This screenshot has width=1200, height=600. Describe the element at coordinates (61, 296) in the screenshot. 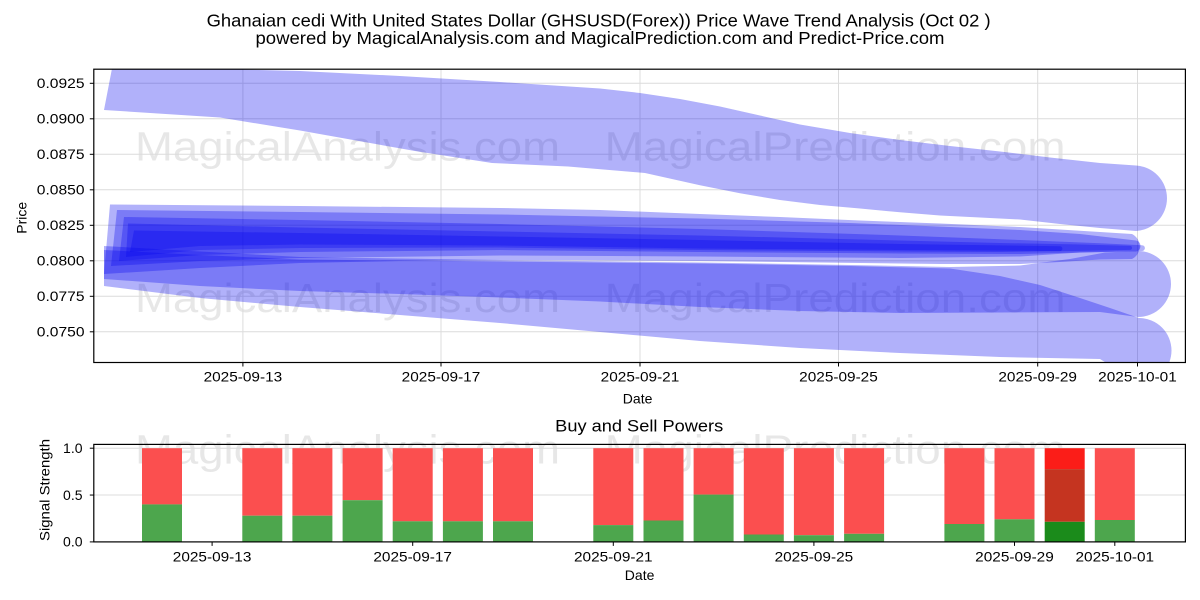

I see `svg-text: 0.0775` at that location.